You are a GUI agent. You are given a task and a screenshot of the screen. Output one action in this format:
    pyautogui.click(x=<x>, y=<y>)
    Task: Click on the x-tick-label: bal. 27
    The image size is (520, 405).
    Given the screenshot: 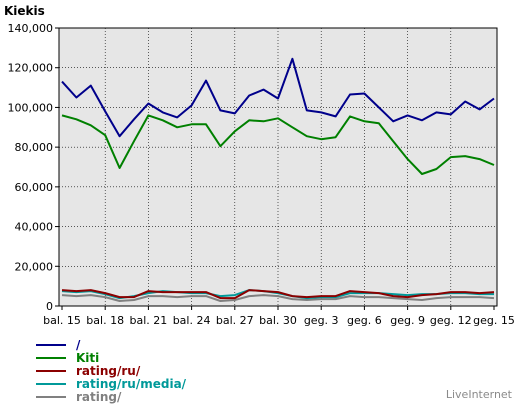 What is the action you would take?
    pyautogui.click(x=235, y=320)
    